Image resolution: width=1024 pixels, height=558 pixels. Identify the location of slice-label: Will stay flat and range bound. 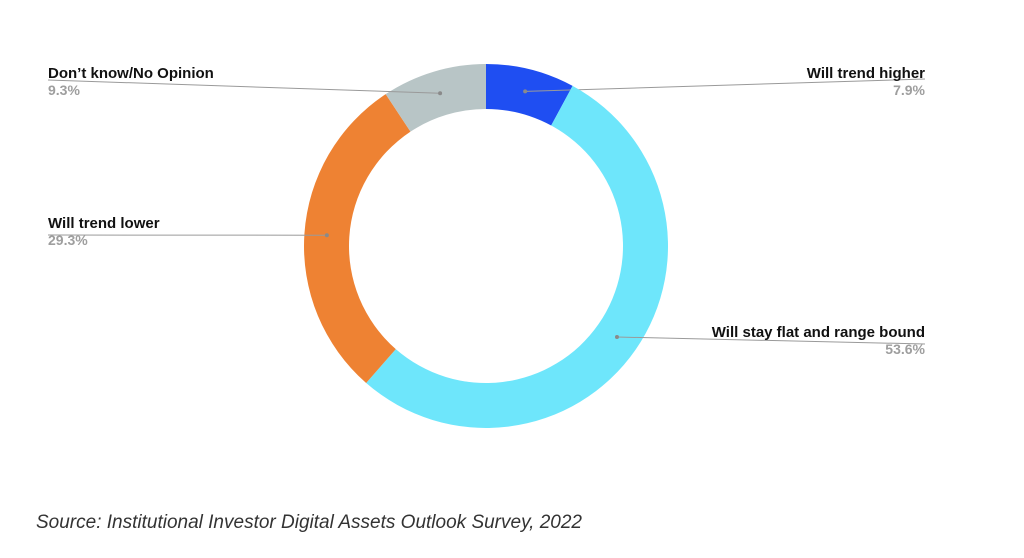
(818, 332).